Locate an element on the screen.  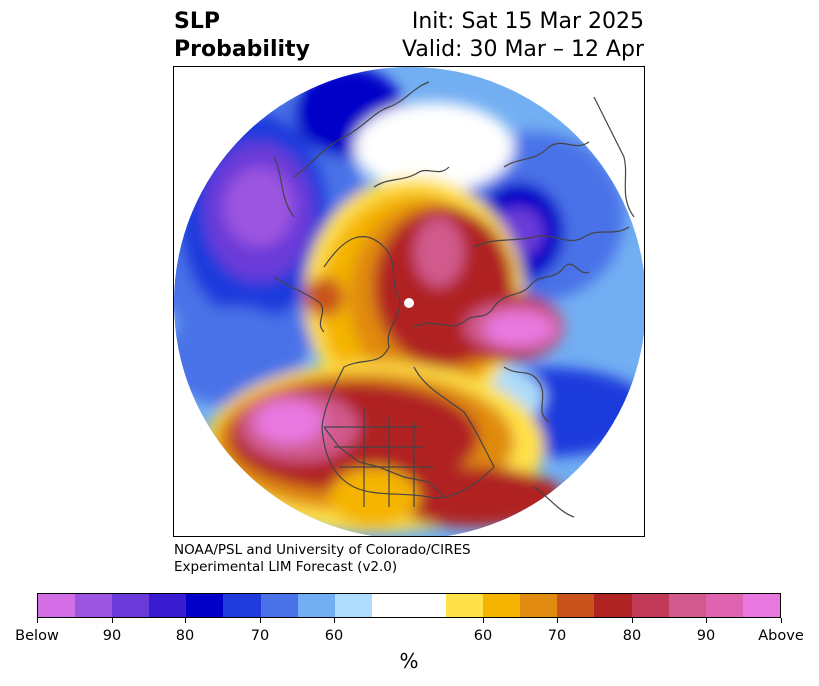
chart-title: SLP Probability is located at coordinates (242, 36).